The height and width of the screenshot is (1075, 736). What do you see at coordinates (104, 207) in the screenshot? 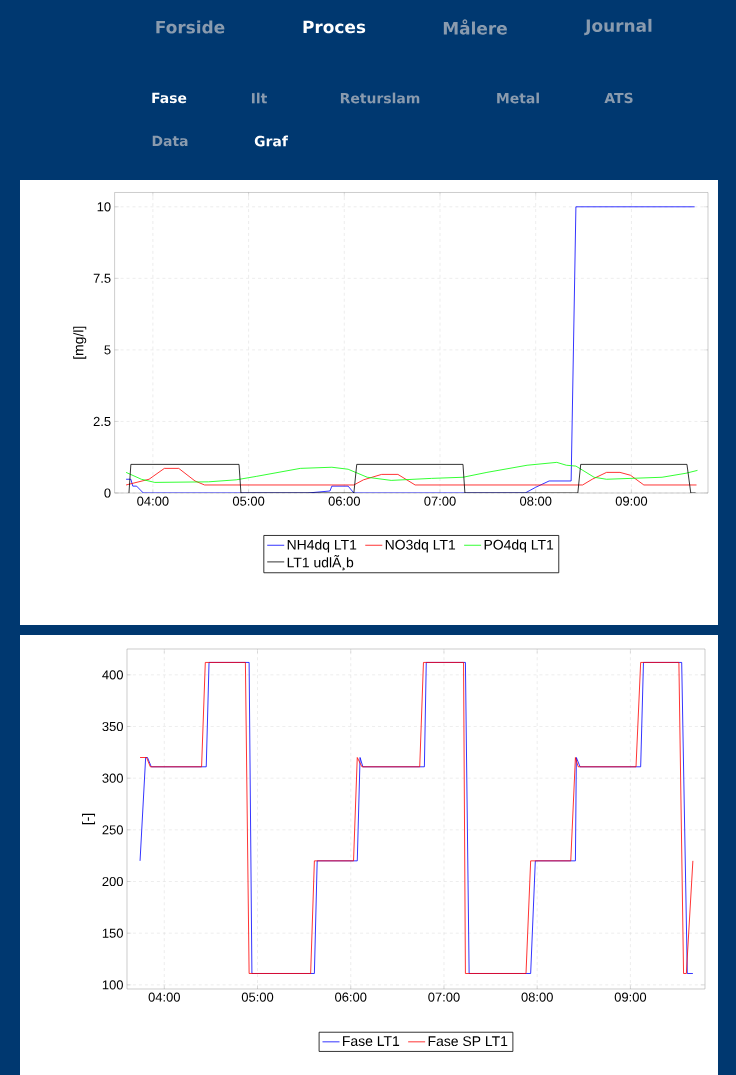
I see `y-tick-label: 10` at bounding box center [104, 207].